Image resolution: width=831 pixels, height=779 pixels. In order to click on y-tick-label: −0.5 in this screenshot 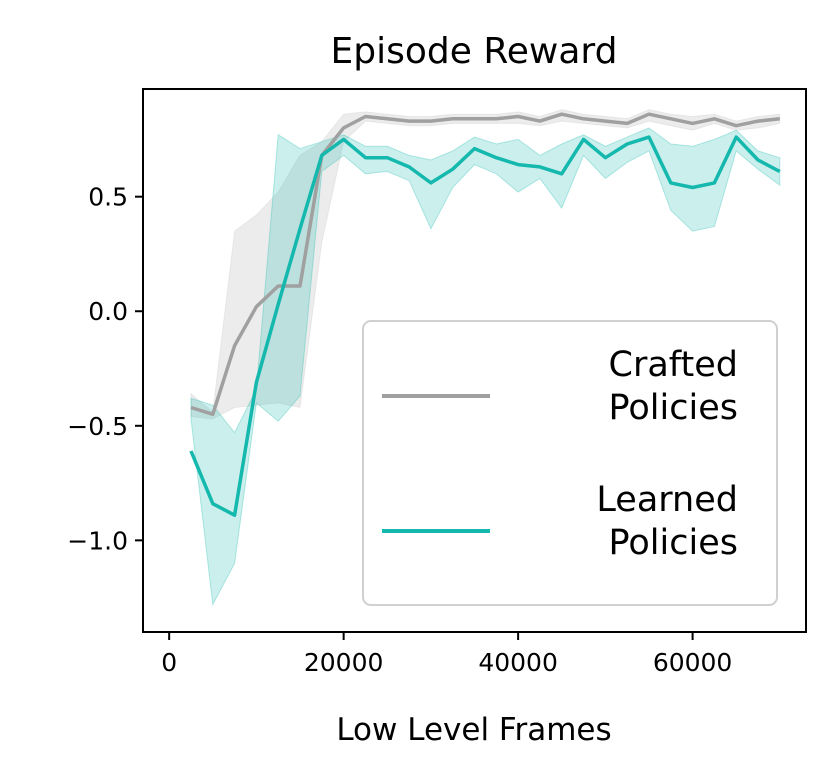, I will do `click(97, 426)`.